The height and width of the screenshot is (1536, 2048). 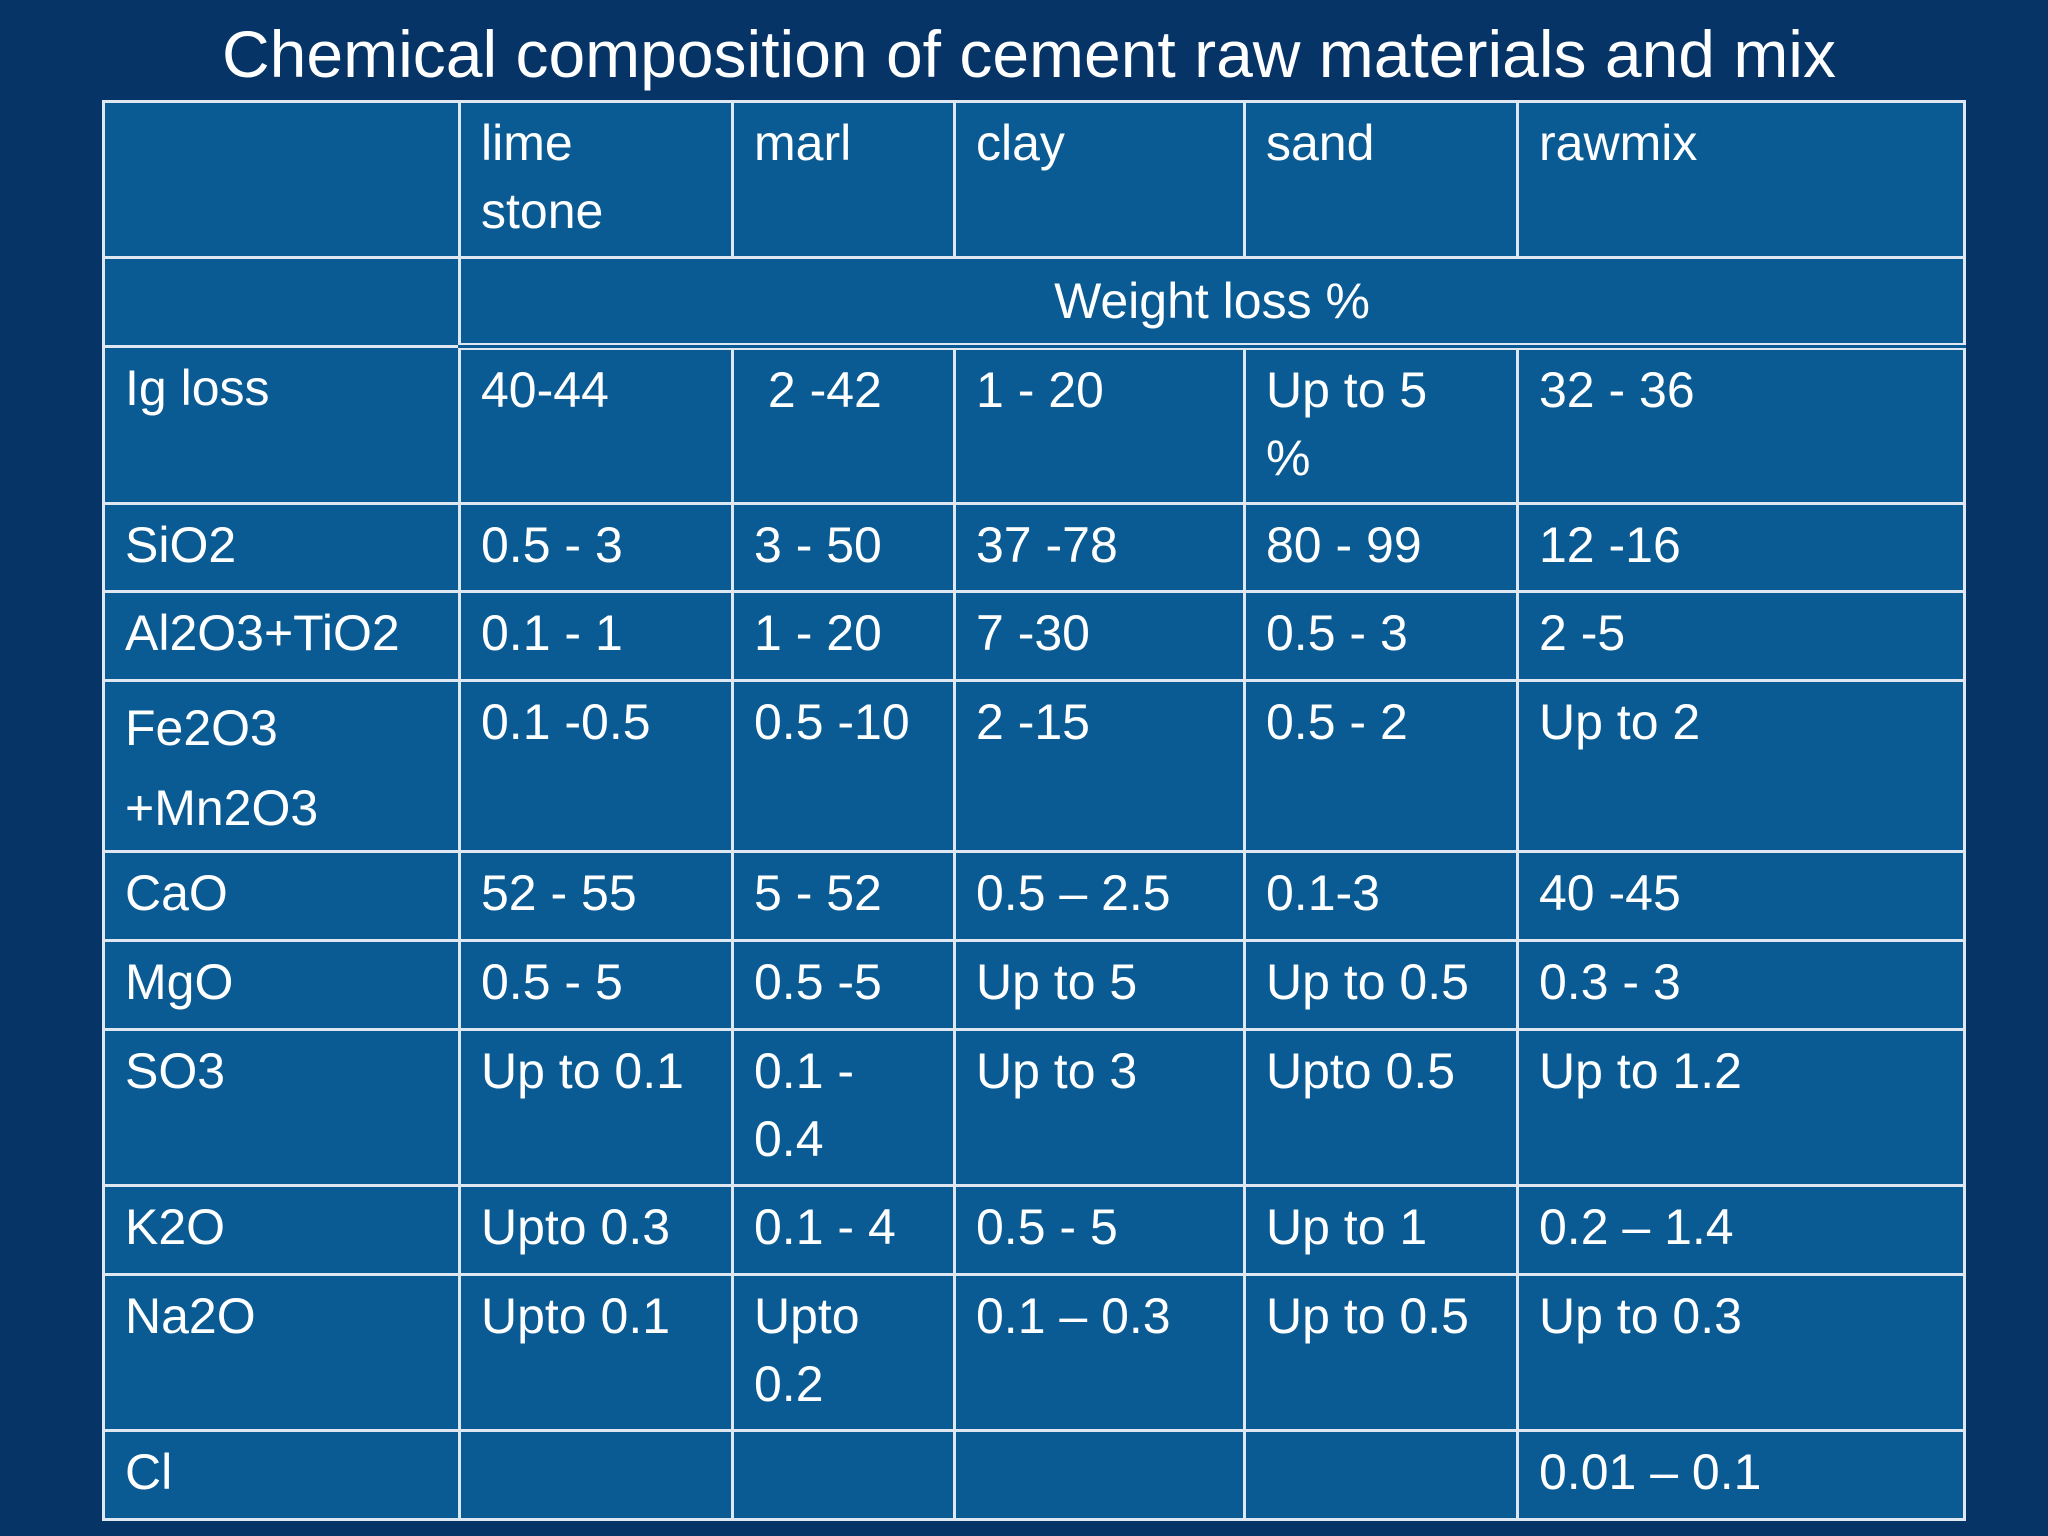 What do you see at coordinates (1741, 547) in the screenshot?
I see `table-cell: 12 -16` at bounding box center [1741, 547].